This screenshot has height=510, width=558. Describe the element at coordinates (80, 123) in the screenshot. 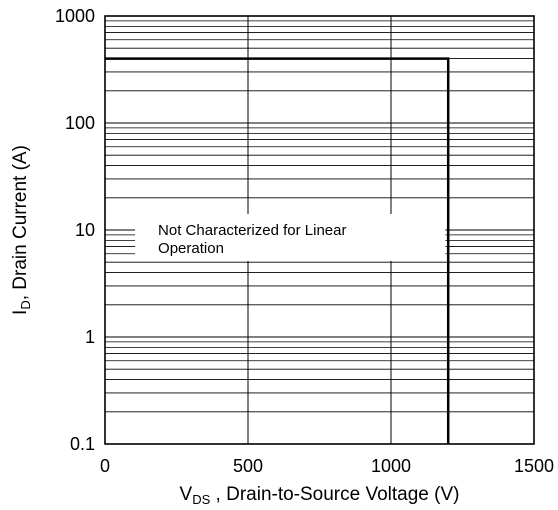

I see `y-tick-label: 100` at that location.